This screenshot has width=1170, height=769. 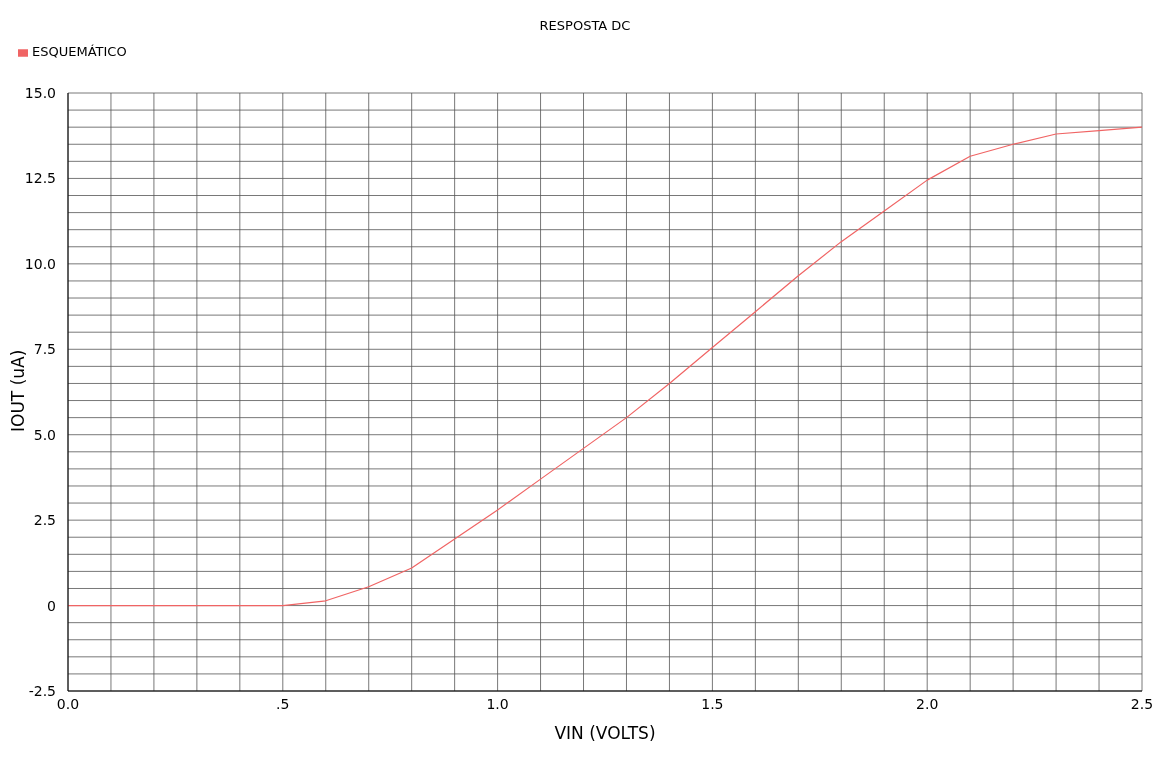 What do you see at coordinates (51, 605) in the screenshot?
I see `y-tick-label: 0` at bounding box center [51, 605].